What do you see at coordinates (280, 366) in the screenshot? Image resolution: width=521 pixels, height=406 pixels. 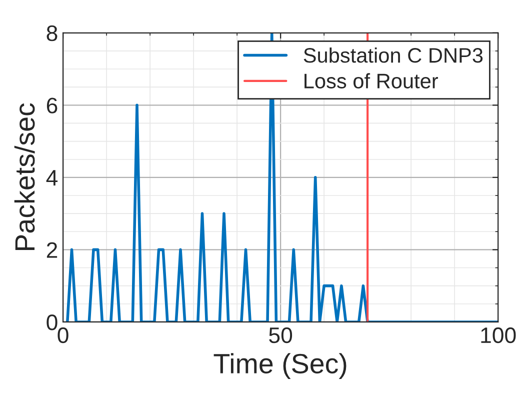 I see `x-axis-title: Time (Sec)` at bounding box center [280, 366].